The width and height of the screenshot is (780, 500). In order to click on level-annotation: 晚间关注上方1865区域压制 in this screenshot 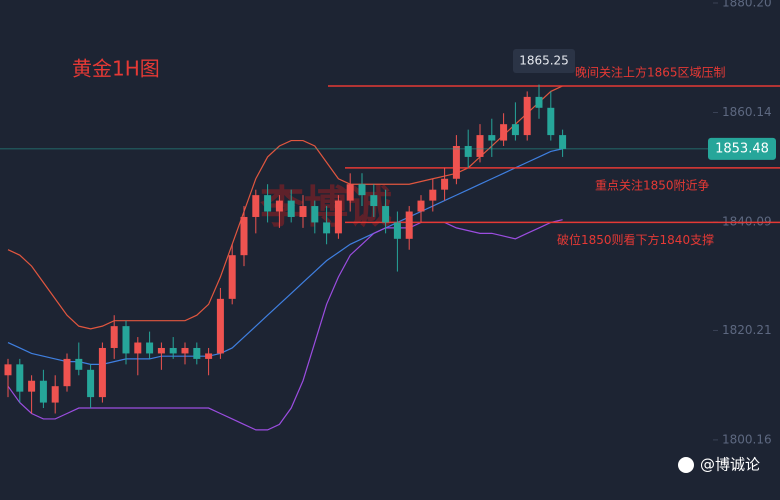, I will do `click(650, 71)`.